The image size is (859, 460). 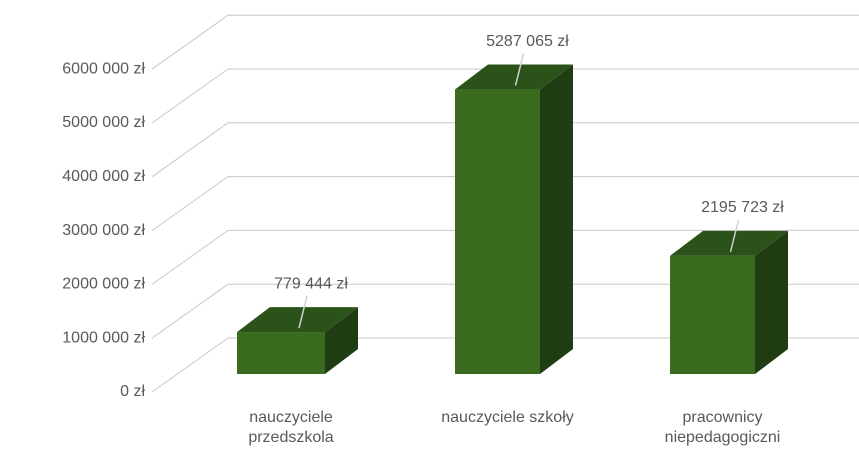 What do you see at coordinates (507, 417) in the screenshot?
I see `x-tick-label: nauczyciele szkoły` at bounding box center [507, 417].